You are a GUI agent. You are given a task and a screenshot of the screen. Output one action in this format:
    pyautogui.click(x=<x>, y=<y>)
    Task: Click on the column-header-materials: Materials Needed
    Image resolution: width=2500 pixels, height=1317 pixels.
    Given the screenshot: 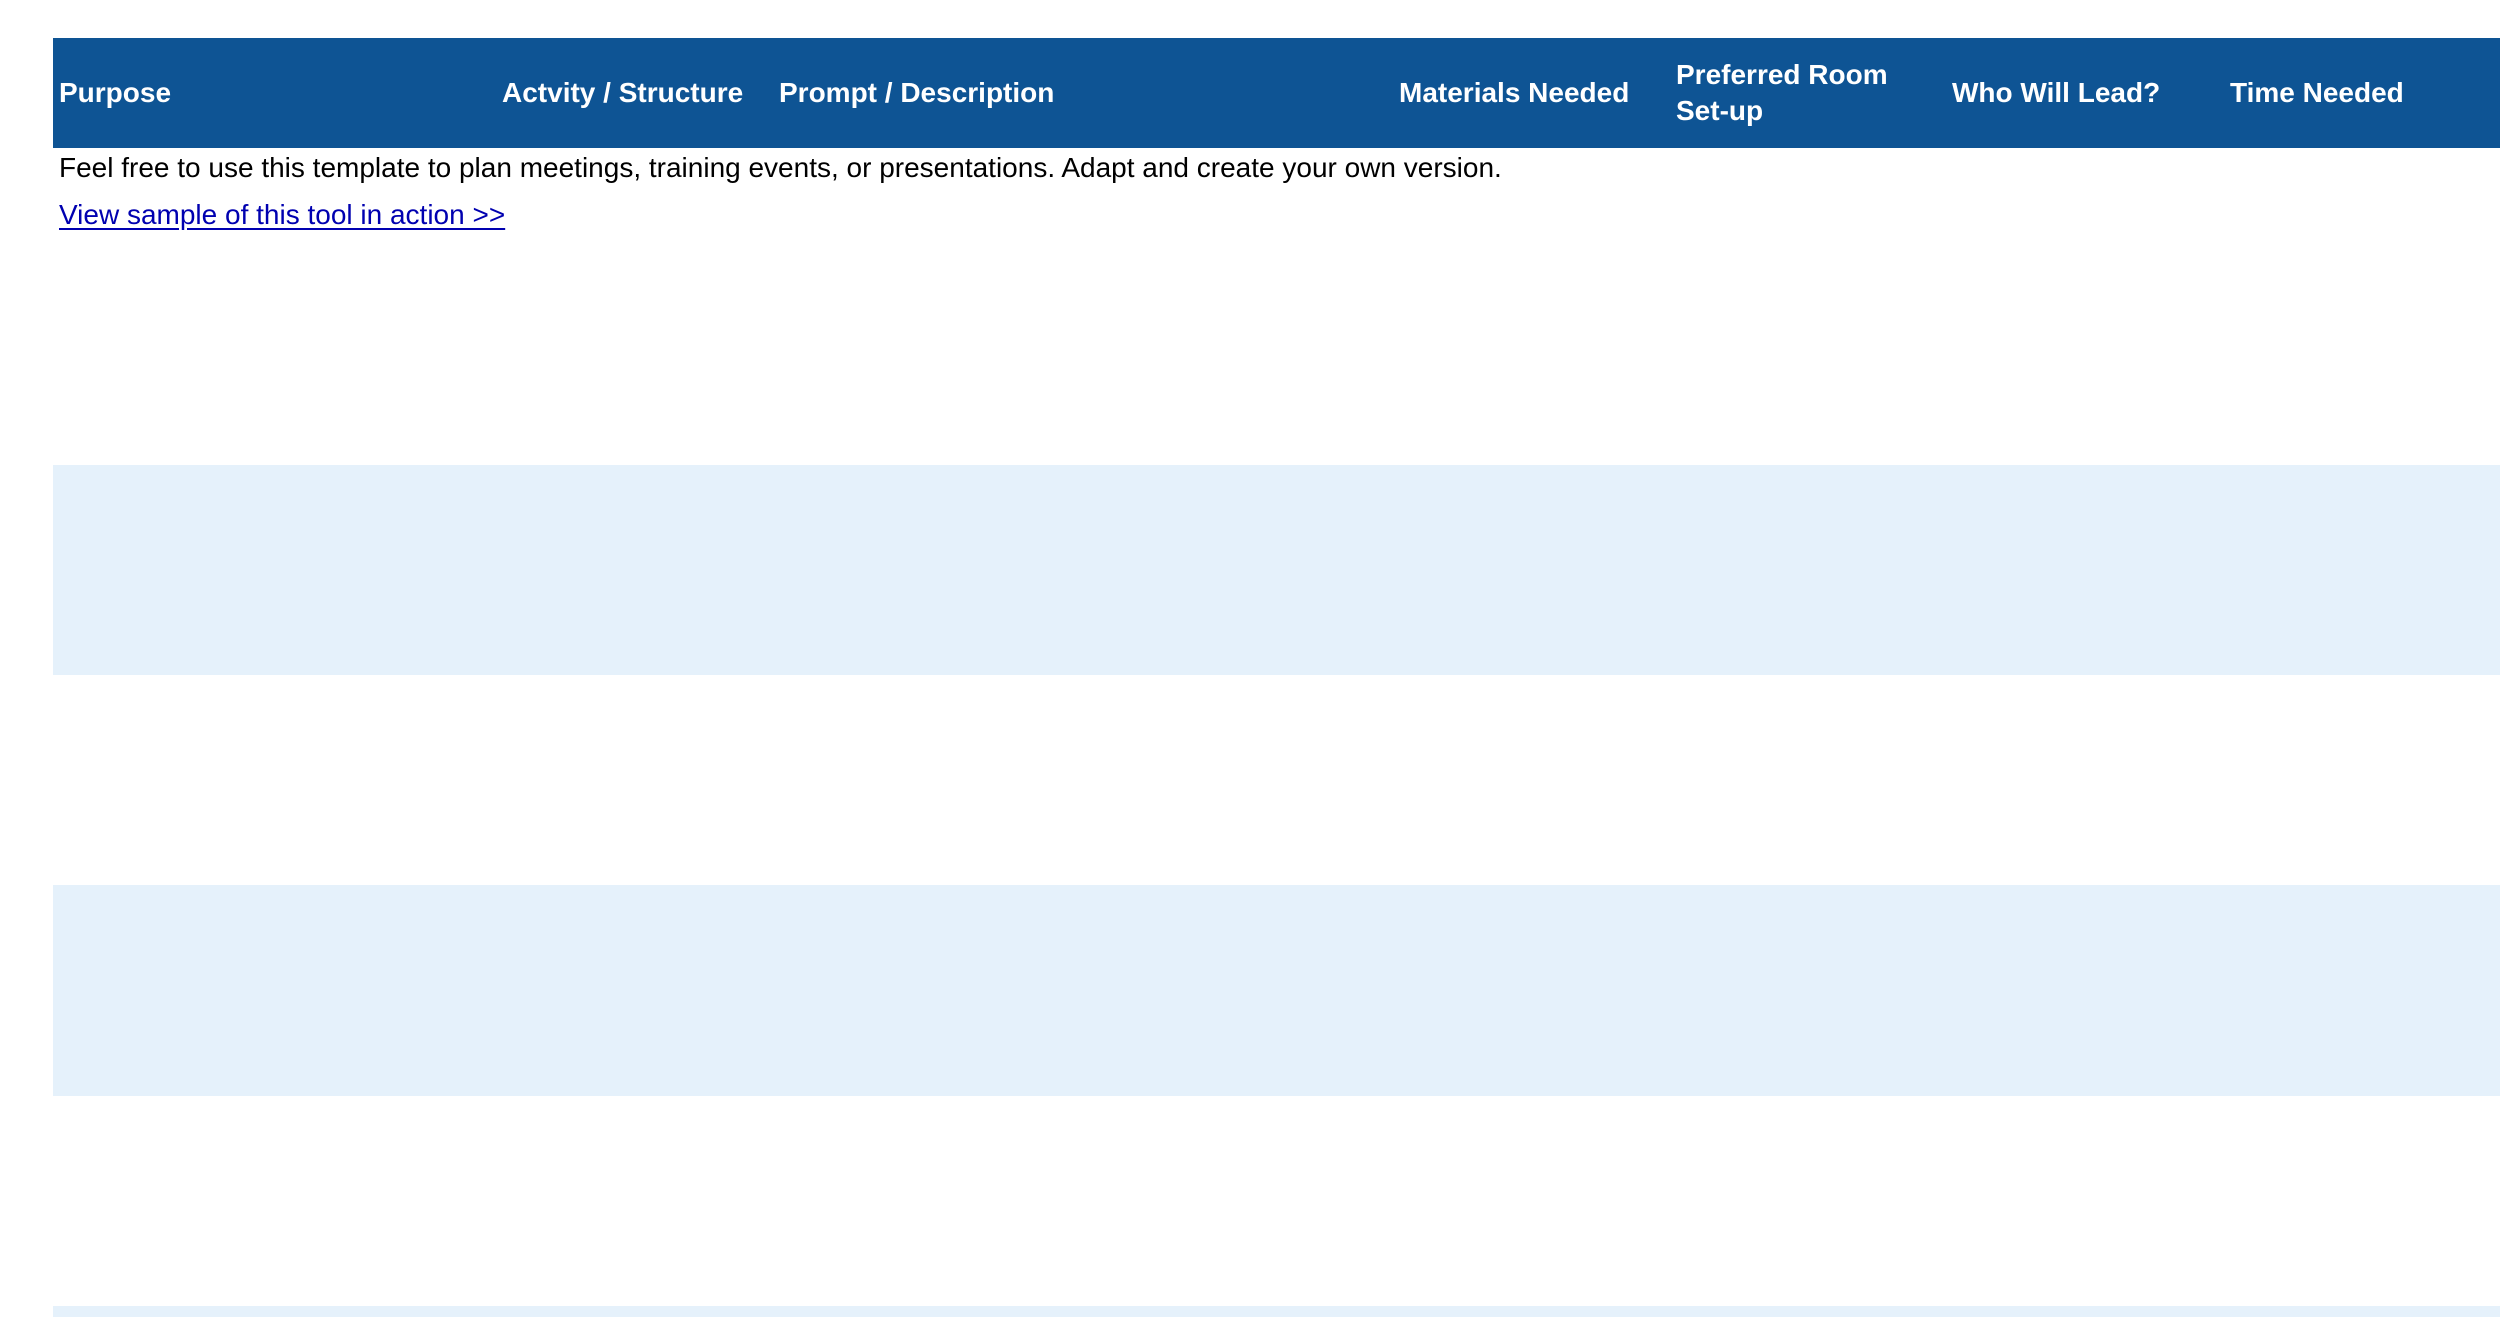 What is the action you would take?
    pyautogui.click(x=1514, y=92)
    